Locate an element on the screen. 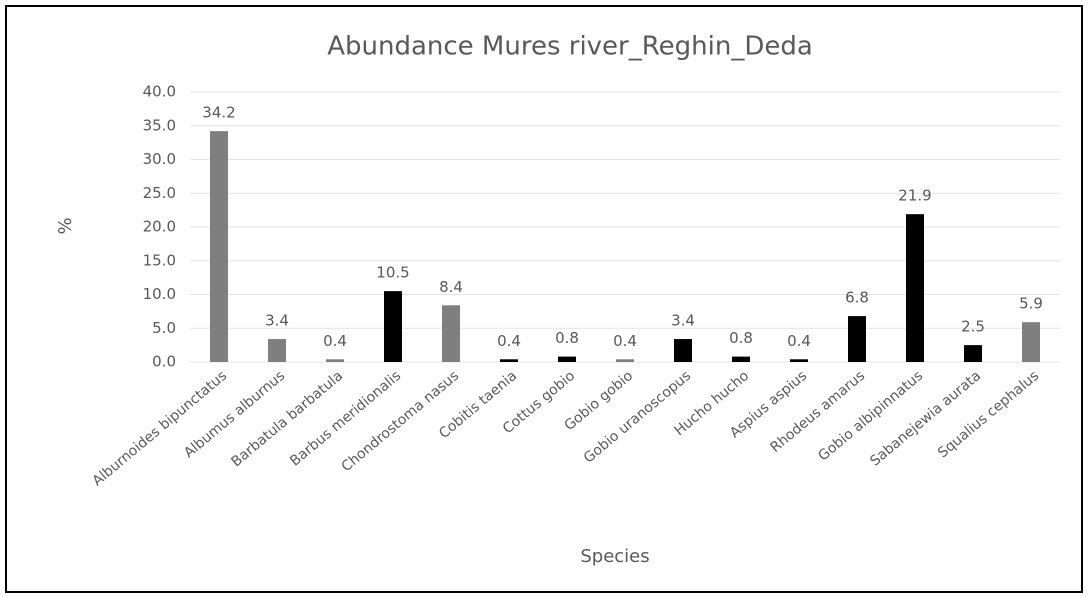 This screenshot has width=1088, height=598. chart-title: Abundance Mures river_Reghin_Deda is located at coordinates (570, 47).